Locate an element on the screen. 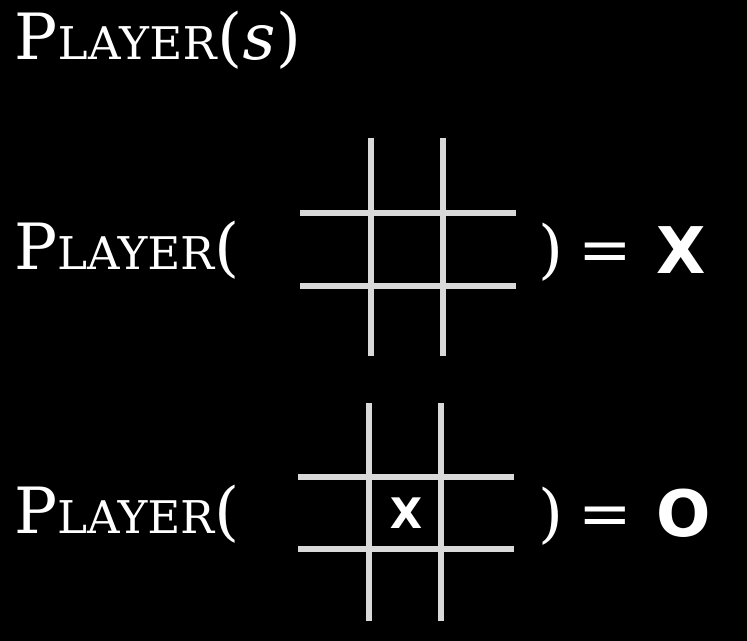  board-cell-center-mark: X is located at coordinates (406, 513).